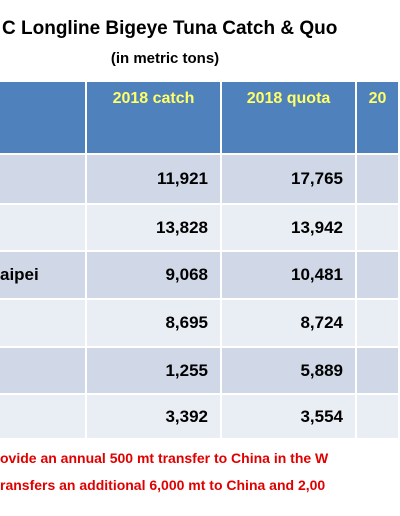 Image resolution: width=400 pixels, height=516 pixels. What do you see at coordinates (154, 228) in the screenshot?
I see `value-cell: 13,828` at bounding box center [154, 228].